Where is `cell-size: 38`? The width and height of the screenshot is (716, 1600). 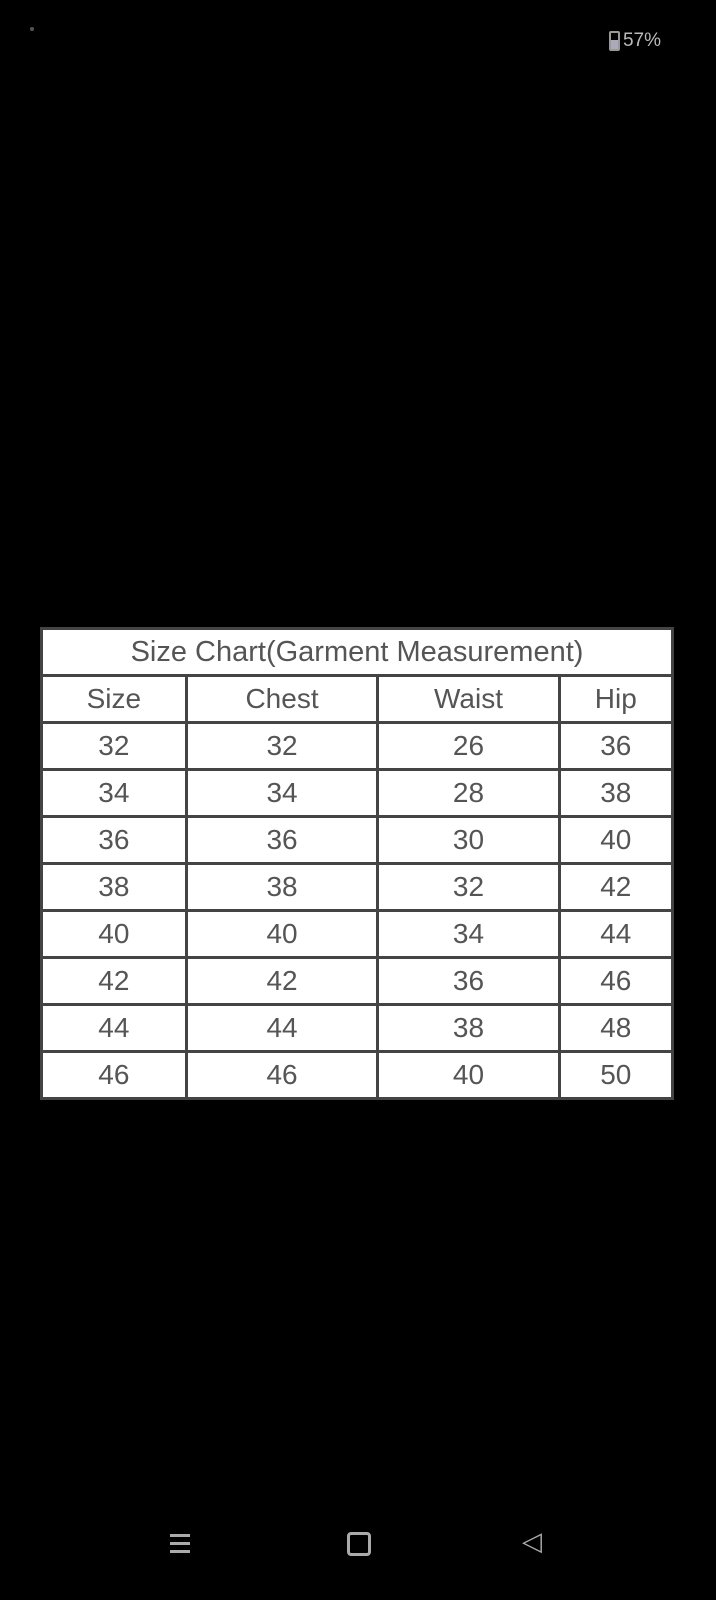
cell-size: 38 is located at coordinates (114, 887).